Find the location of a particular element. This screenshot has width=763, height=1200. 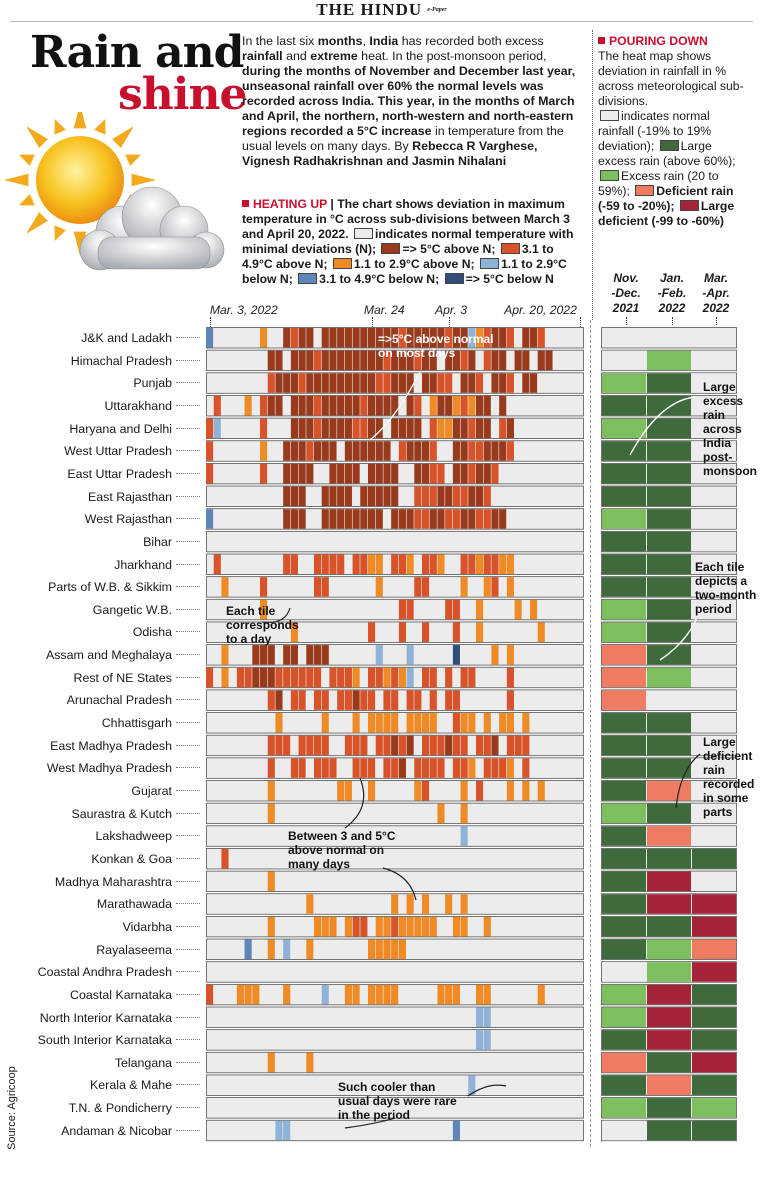

rain-column-label-part: 2022 is located at coordinates (672, 308).